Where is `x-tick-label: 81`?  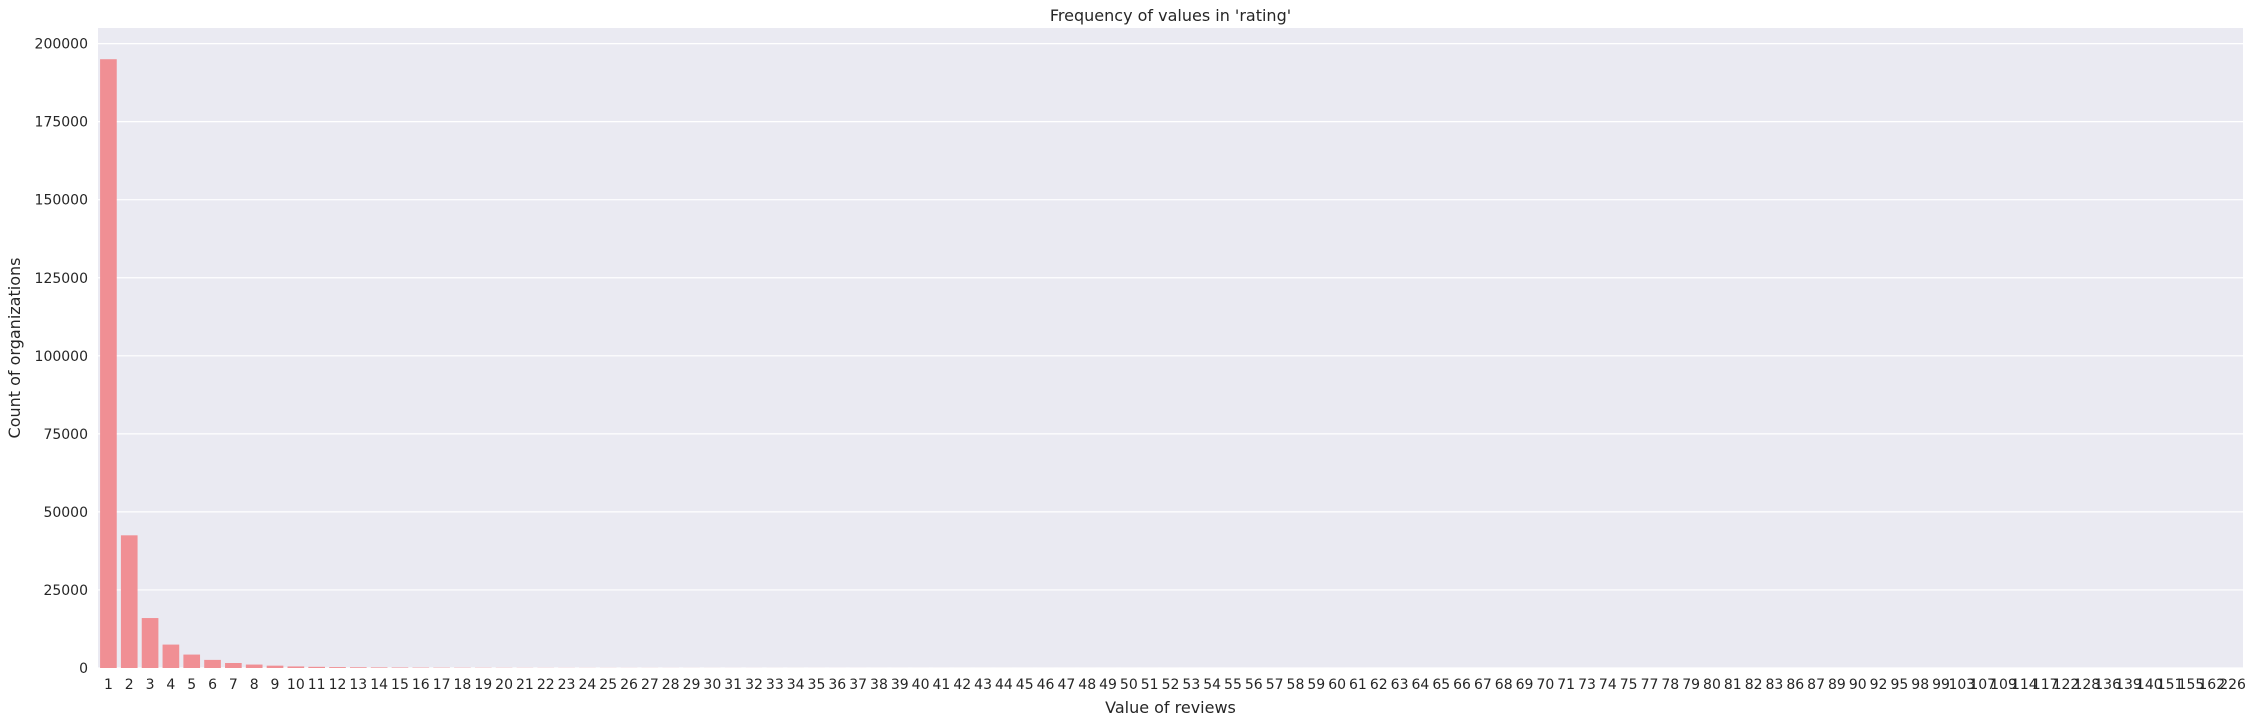
x-tick-label: 81 is located at coordinates (1733, 685).